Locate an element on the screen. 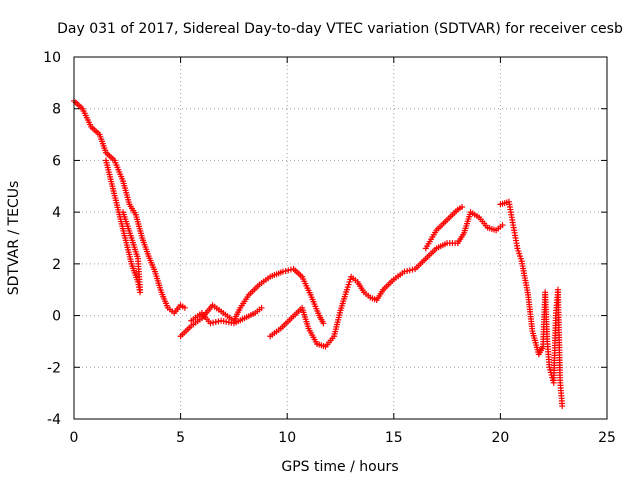 The image size is (640, 480). series-upper-track is located at coordinates (129, 206).